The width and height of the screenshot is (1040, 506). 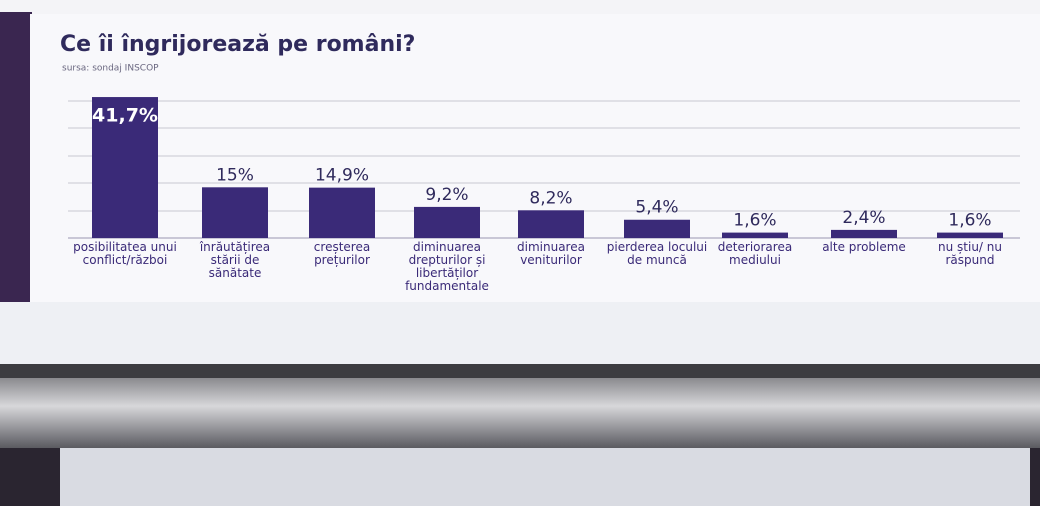 I want to click on side-panel, so click(x=16, y=159).